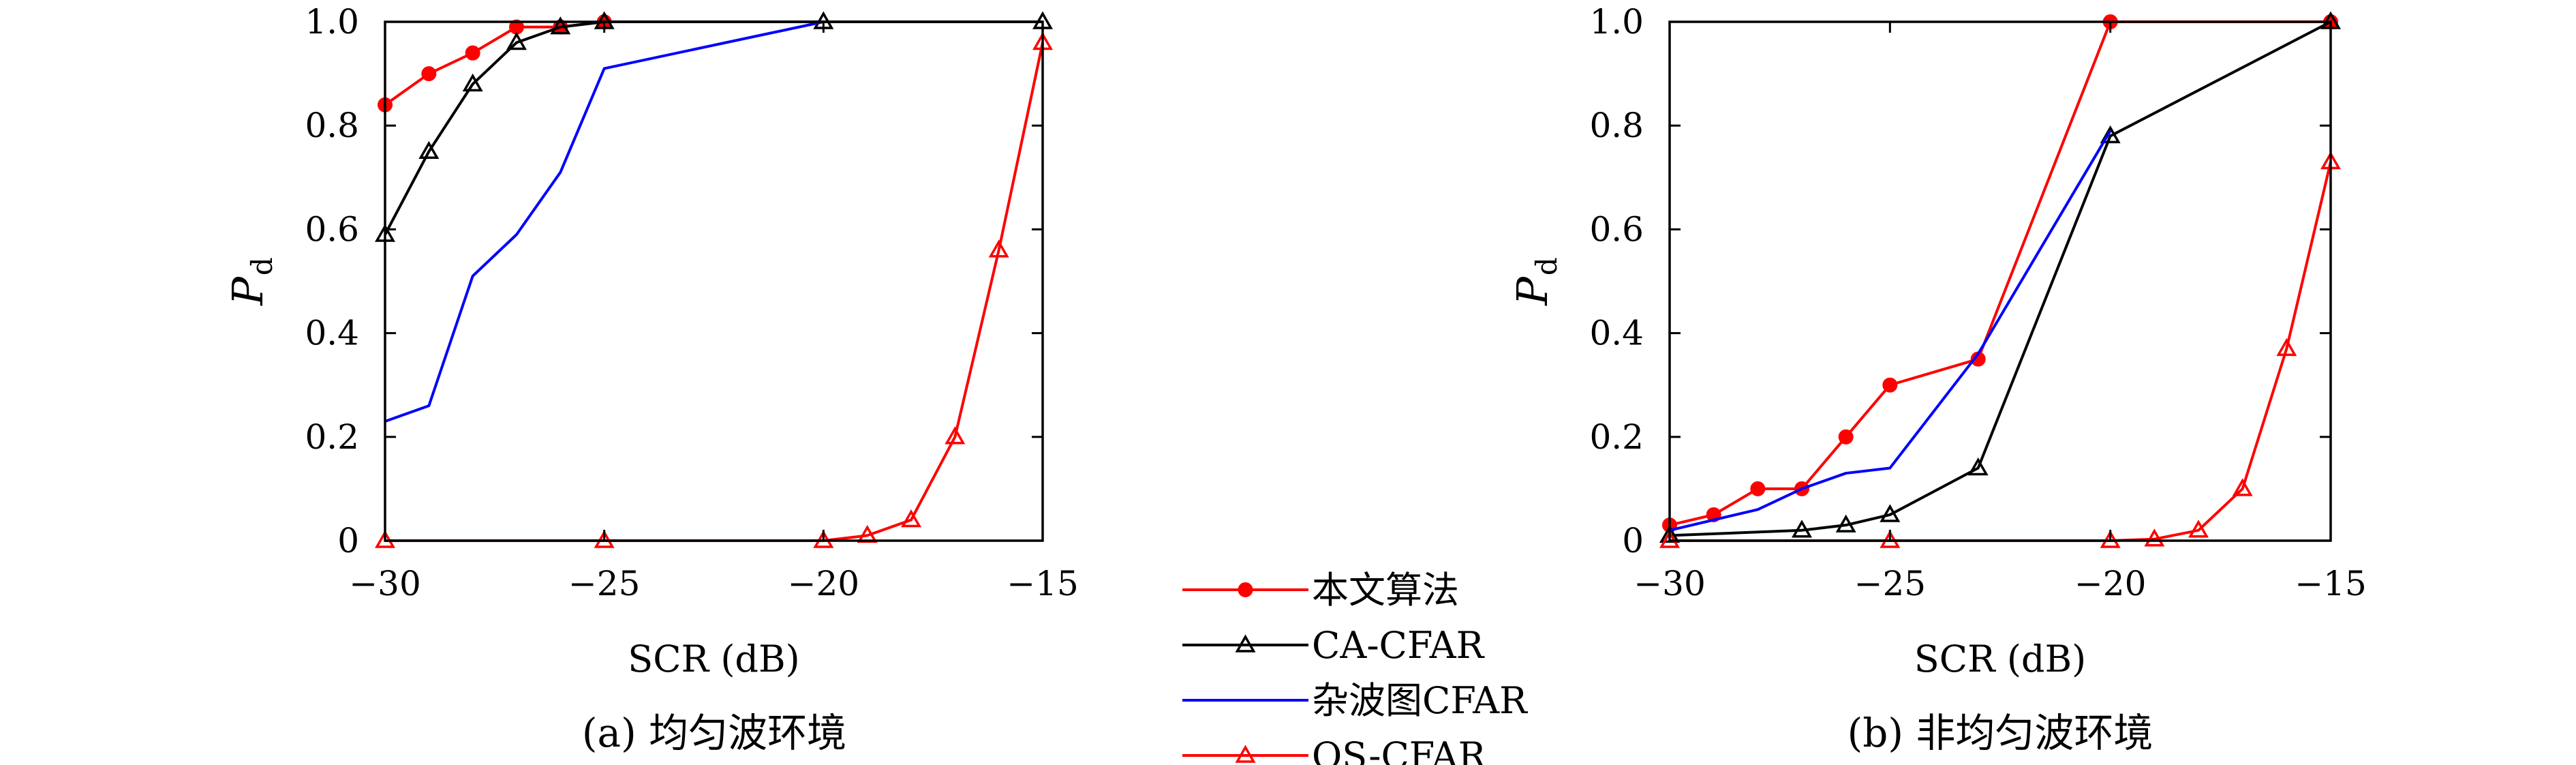 The image size is (2576, 765). I want to click on panel-caption: (b) 非均匀波环境, so click(2000, 733).